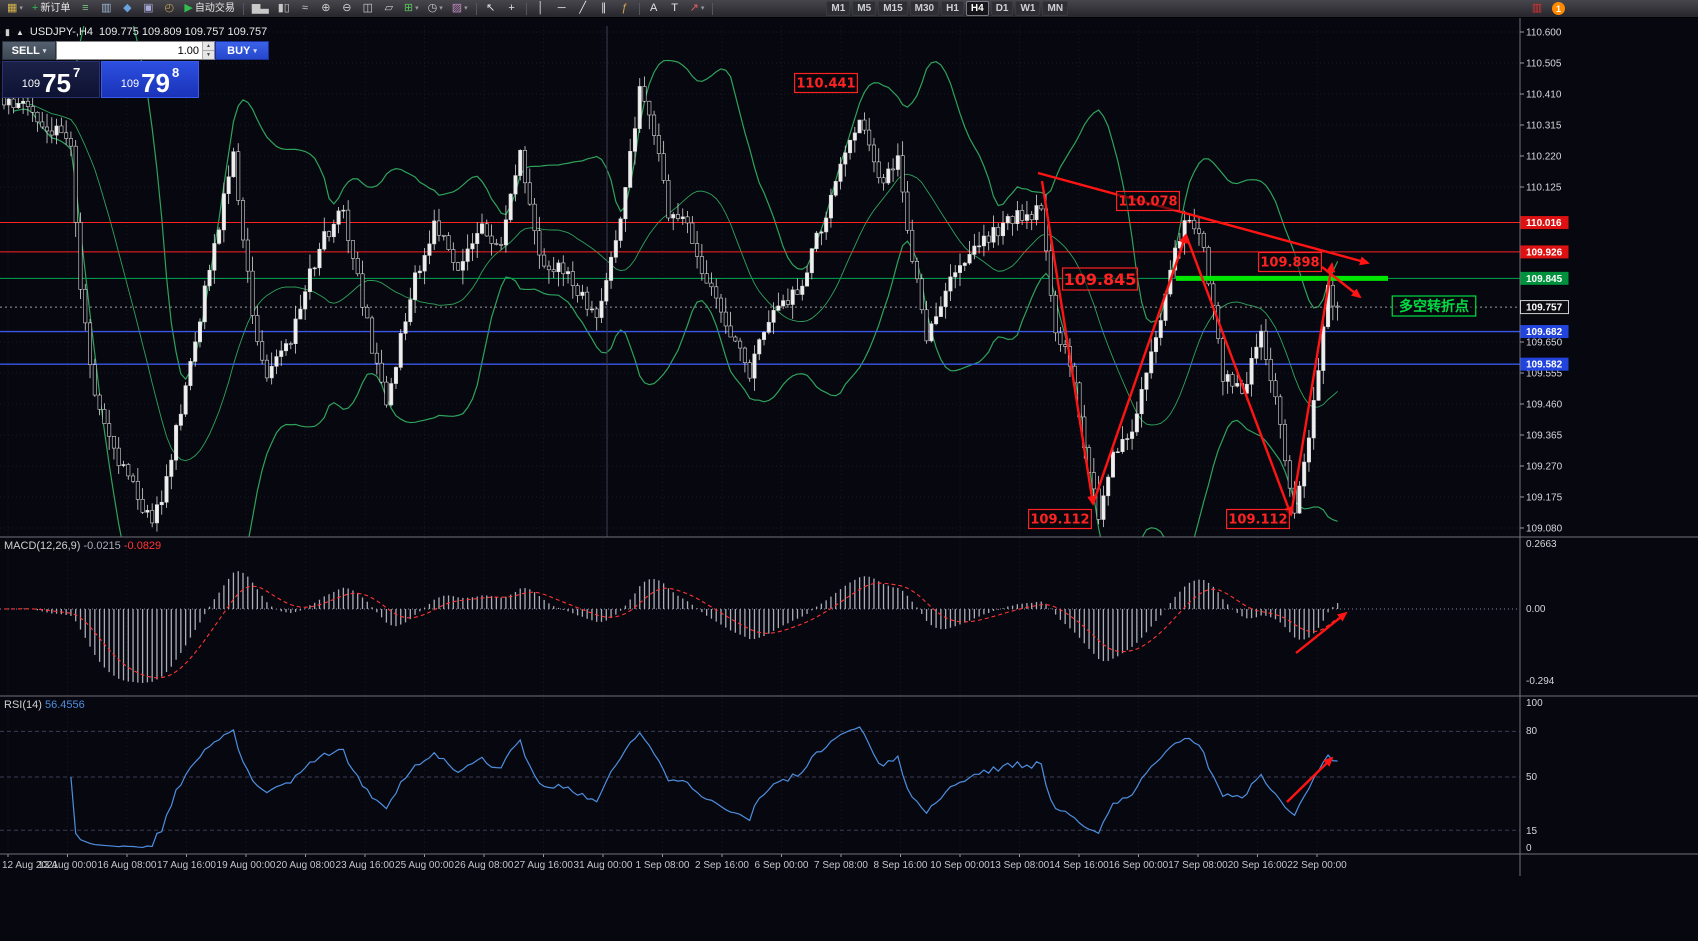 The height and width of the screenshot is (941, 1698). What do you see at coordinates (129, 50) in the screenshot?
I see `volume-input` at bounding box center [129, 50].